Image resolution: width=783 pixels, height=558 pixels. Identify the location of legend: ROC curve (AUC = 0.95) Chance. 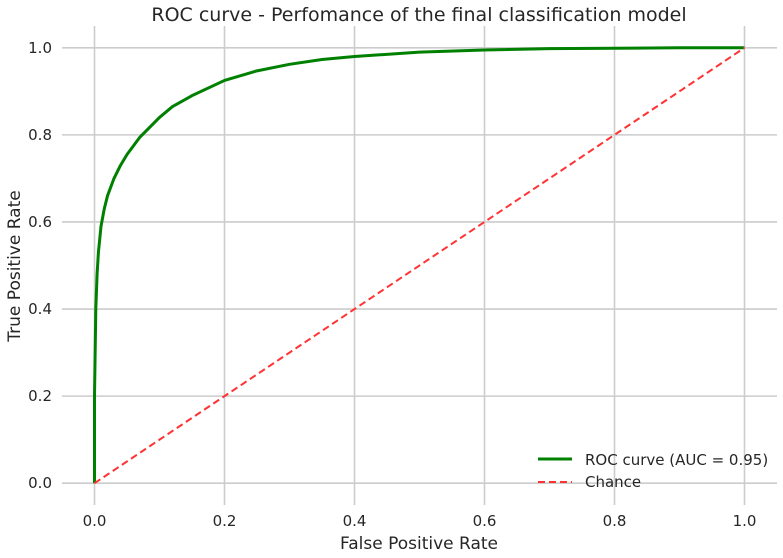
(653, 471).